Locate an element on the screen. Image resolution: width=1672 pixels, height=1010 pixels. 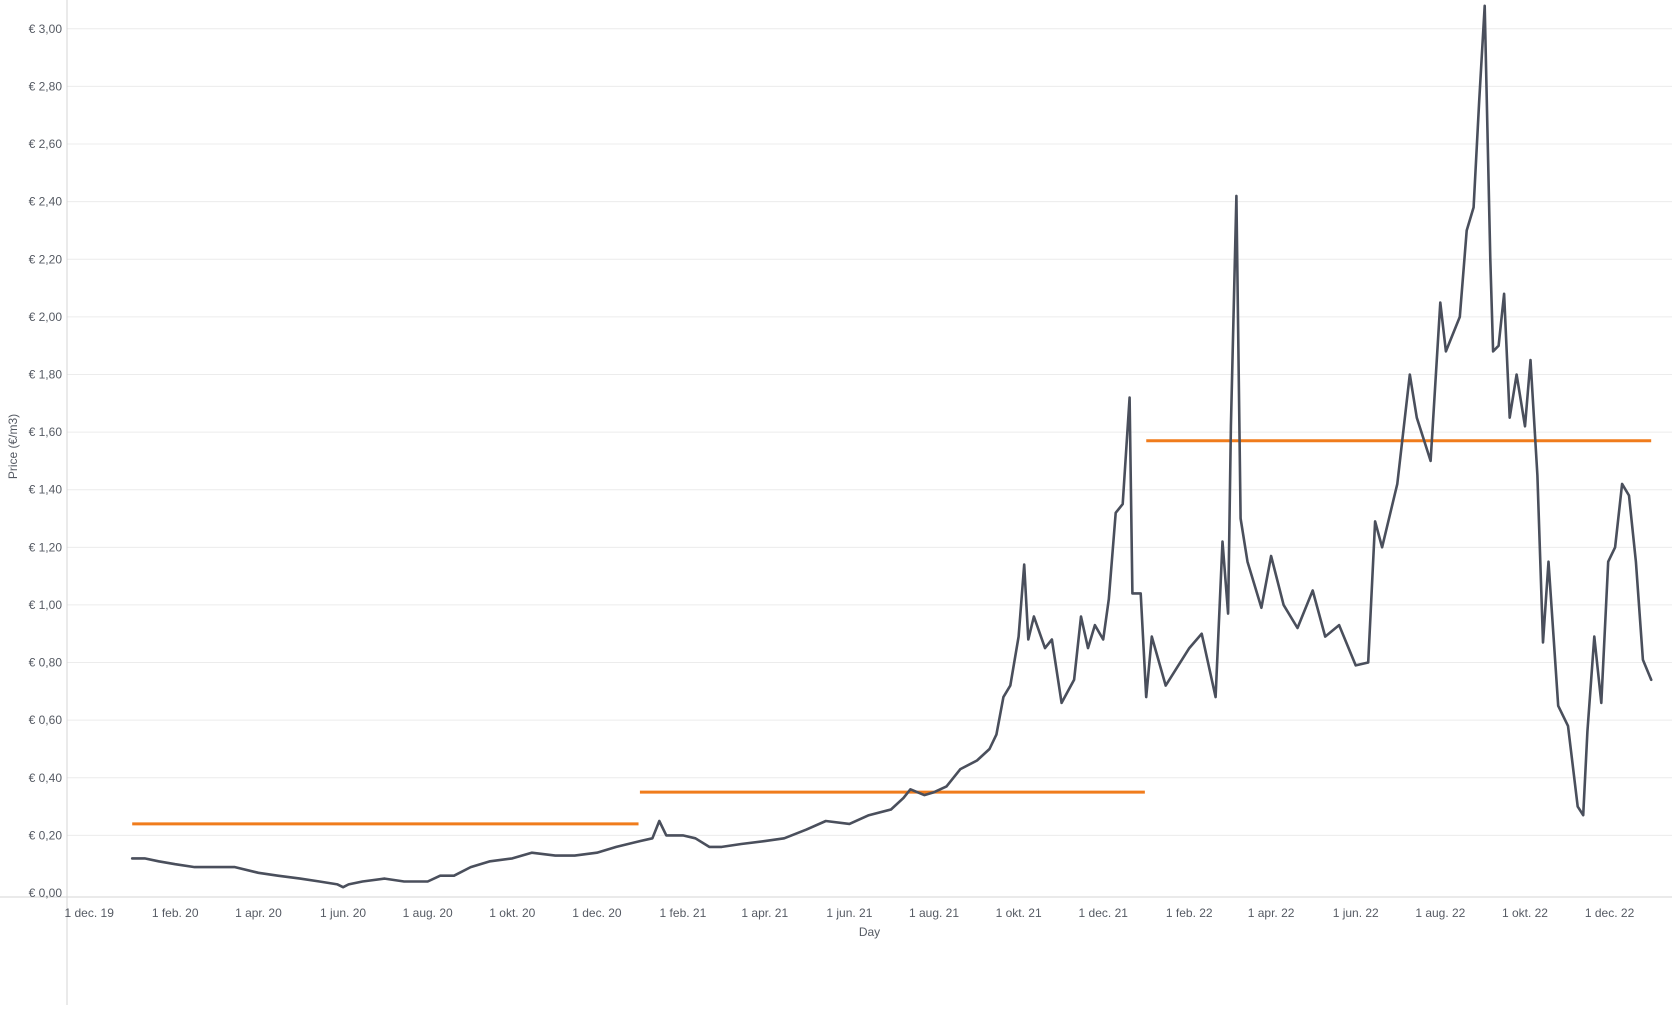
x-tick-label-11: 1 okt. 21 is located at coordinates (1019, 913).